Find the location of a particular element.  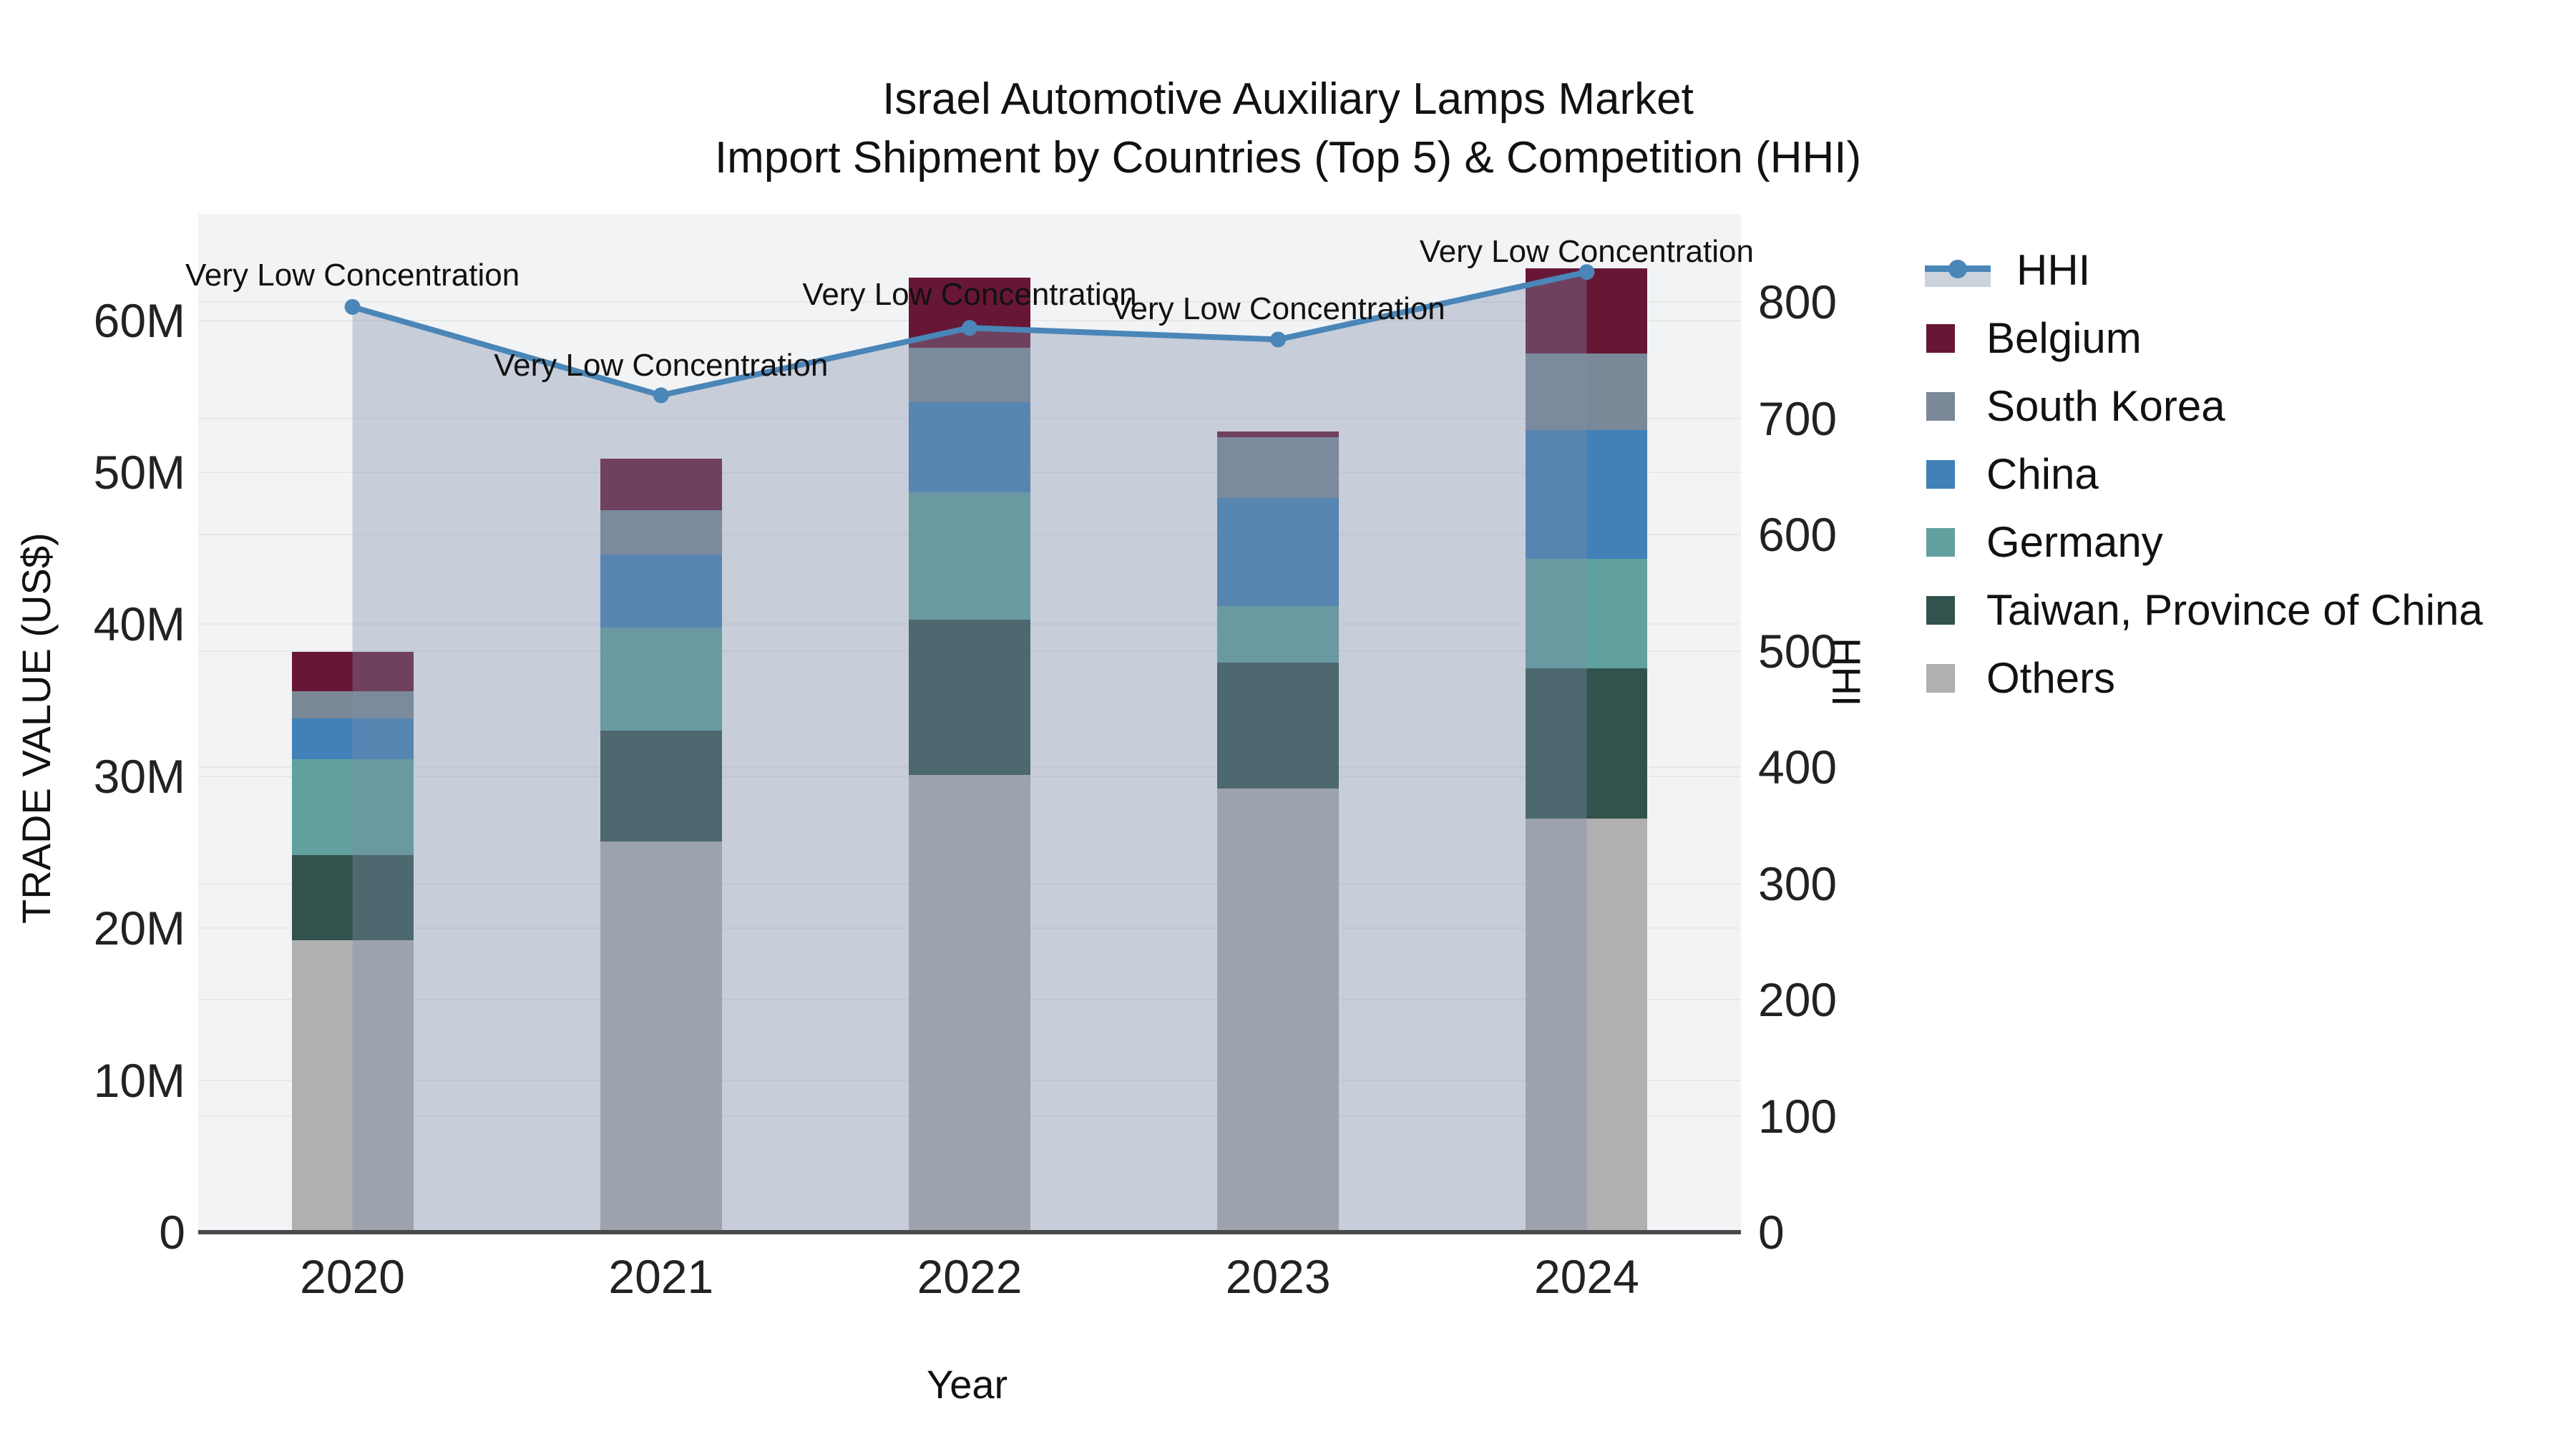

bar-segment-south-korea-2020 is located at coordinates (352, 705).